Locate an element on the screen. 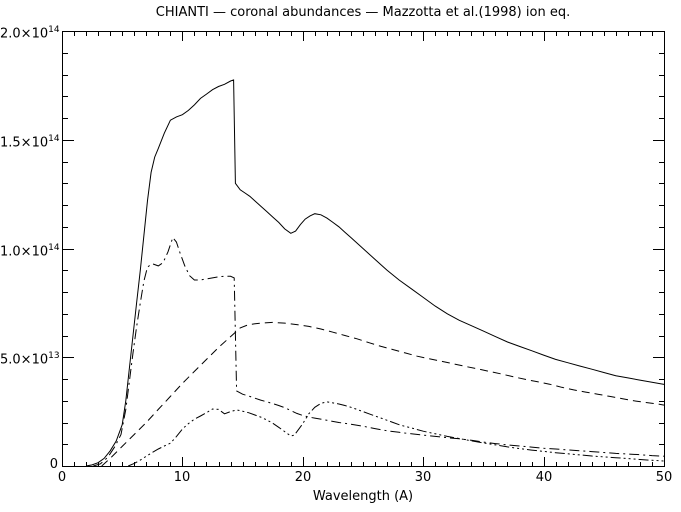 This screenshot has width=681, height=512. x-tick-label: 30 is located at coordinates (423, 477).